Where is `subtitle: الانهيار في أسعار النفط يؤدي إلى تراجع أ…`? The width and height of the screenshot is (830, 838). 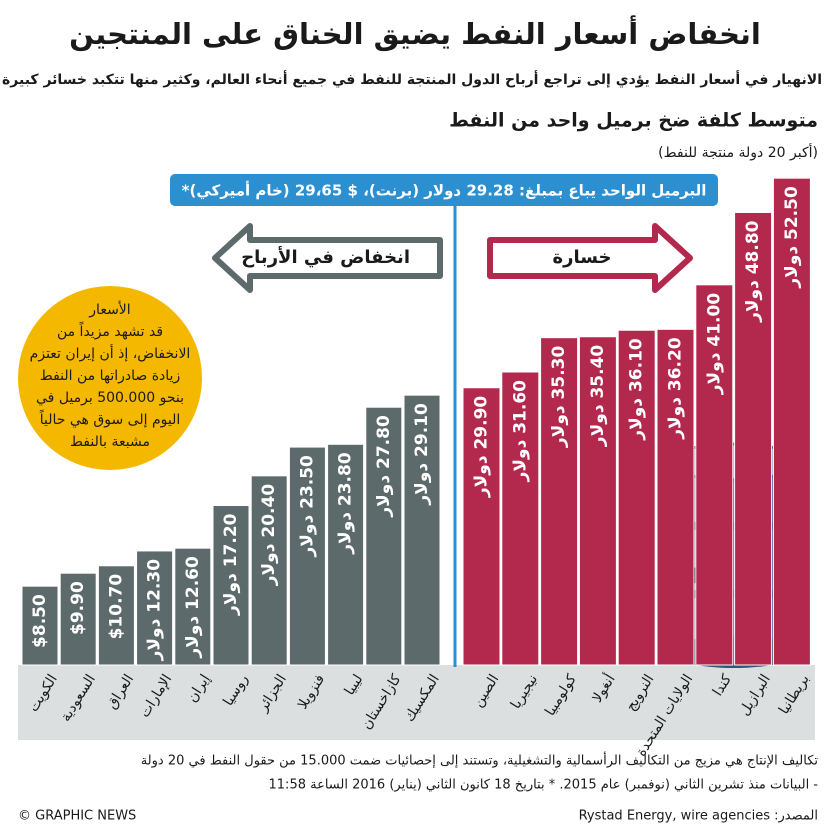
subtitle: الانهيار في أسعار النفط يؤدي إلى تراجع أ… is located at coordinates (412, 79).